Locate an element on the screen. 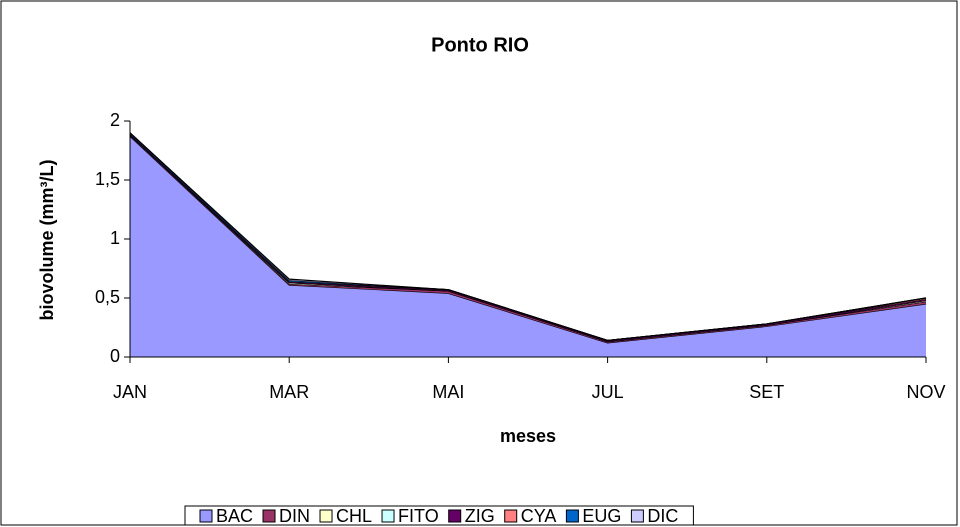  legend-label: BAC is located at coordinates (234, 516).